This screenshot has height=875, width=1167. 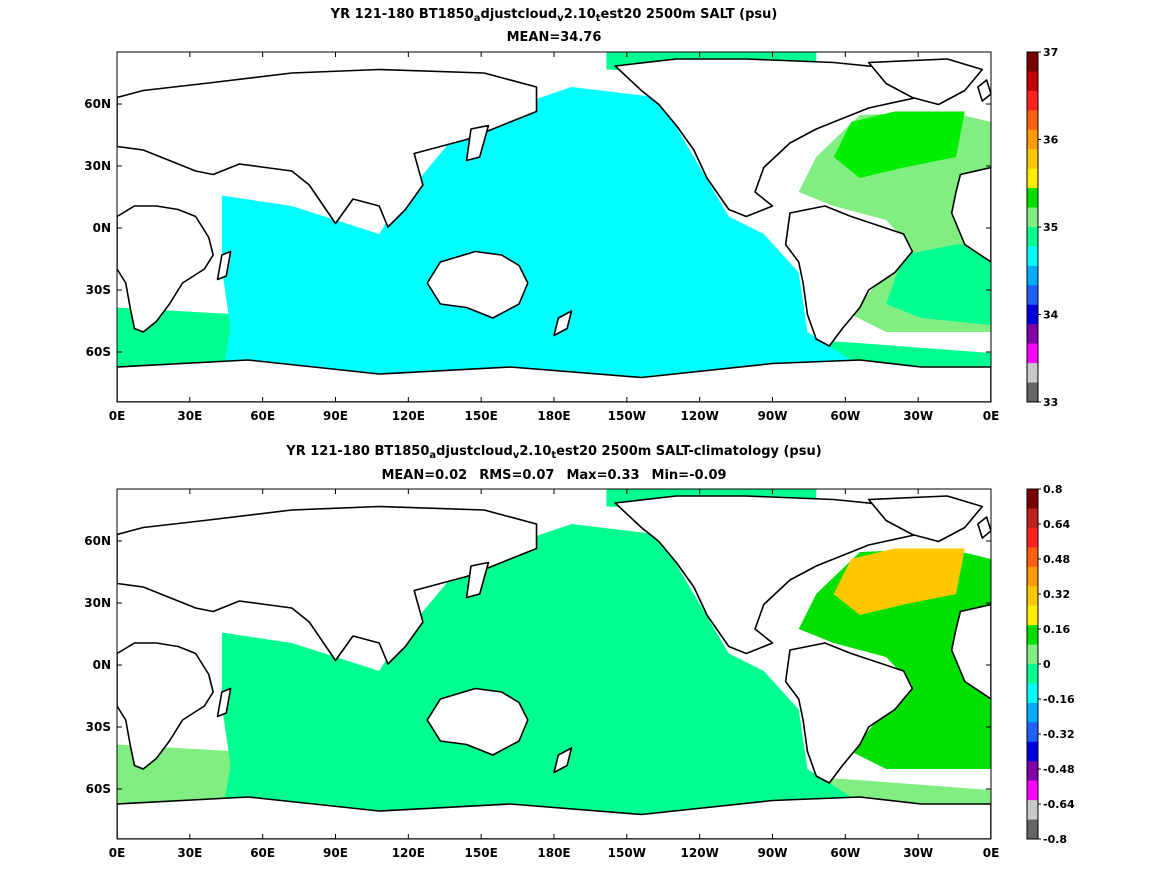 I want to click on colorbar-tick-label: -0.16, so click(x=1059, y=699).